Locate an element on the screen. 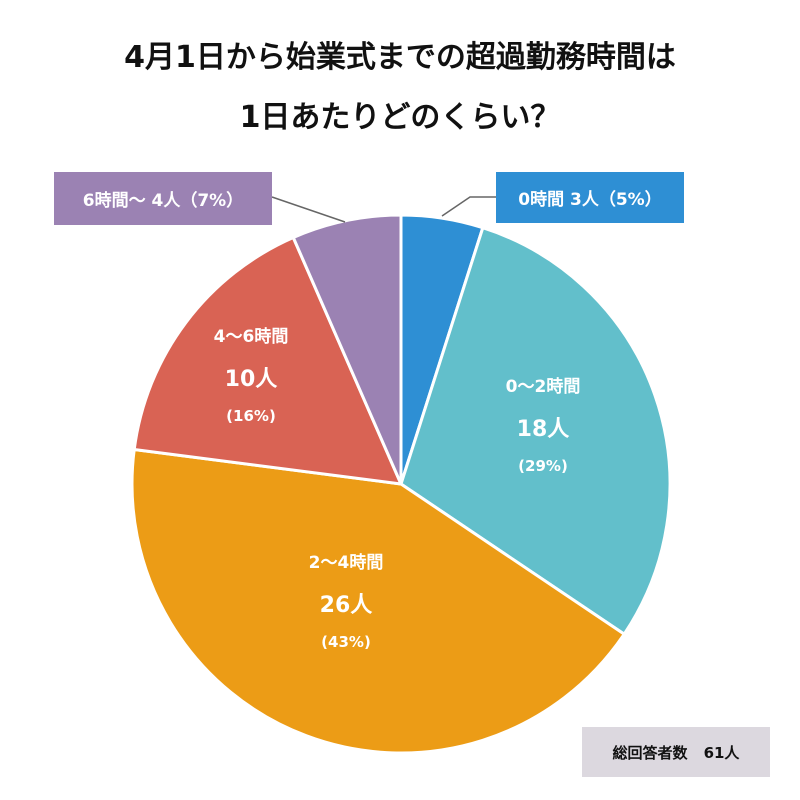  chart-title-line-2: 1日あたりどのくらい？ is located at coordinates (400, 117).